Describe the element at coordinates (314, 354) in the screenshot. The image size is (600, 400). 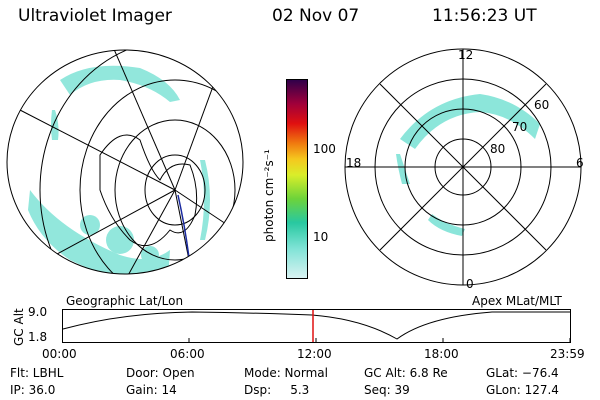
I see `xtick-1200: 12:00` at that location.